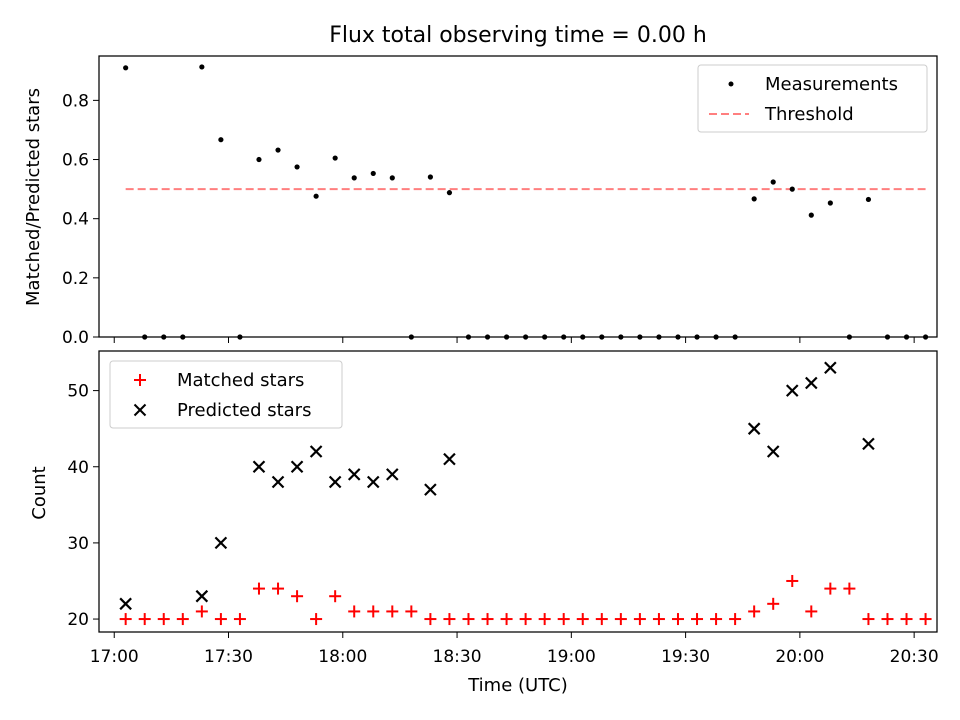 This screenshot has height=720, width=960. What do you see at coordinates (78, 544) in the screenshot?
I see `bottom-y-tick-label: 30` at bounding box center [78, 544].